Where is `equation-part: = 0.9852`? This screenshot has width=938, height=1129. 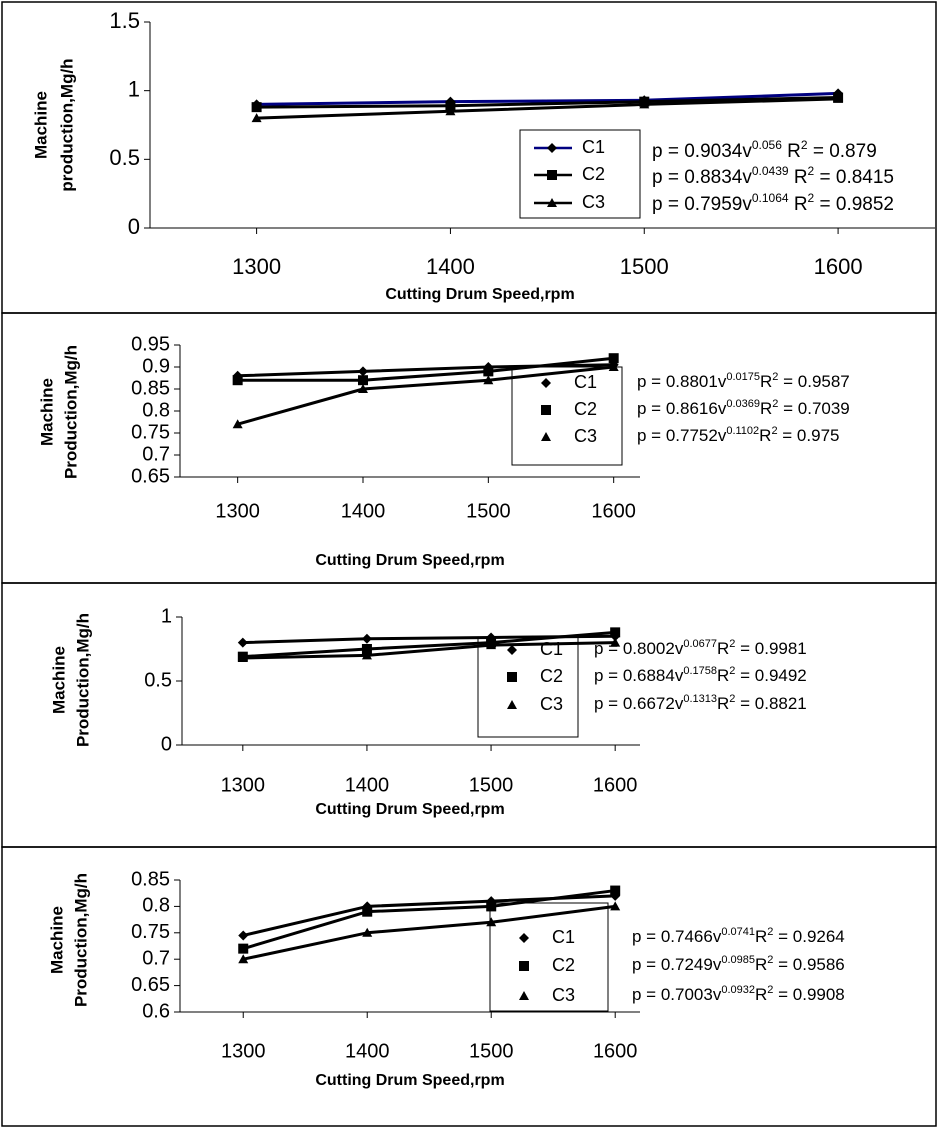
equation-part: = 0.9852 is located at coordinates (854, 204).